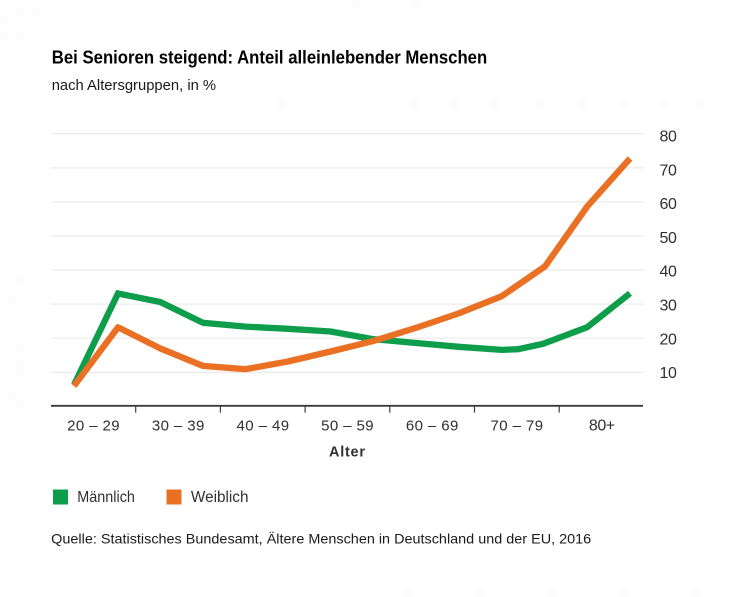 The height and width of the screenshot is (597, 730). Describe the element at coordinates (668, 272) in the screenshot. I see `svg-text: 40` at that location.